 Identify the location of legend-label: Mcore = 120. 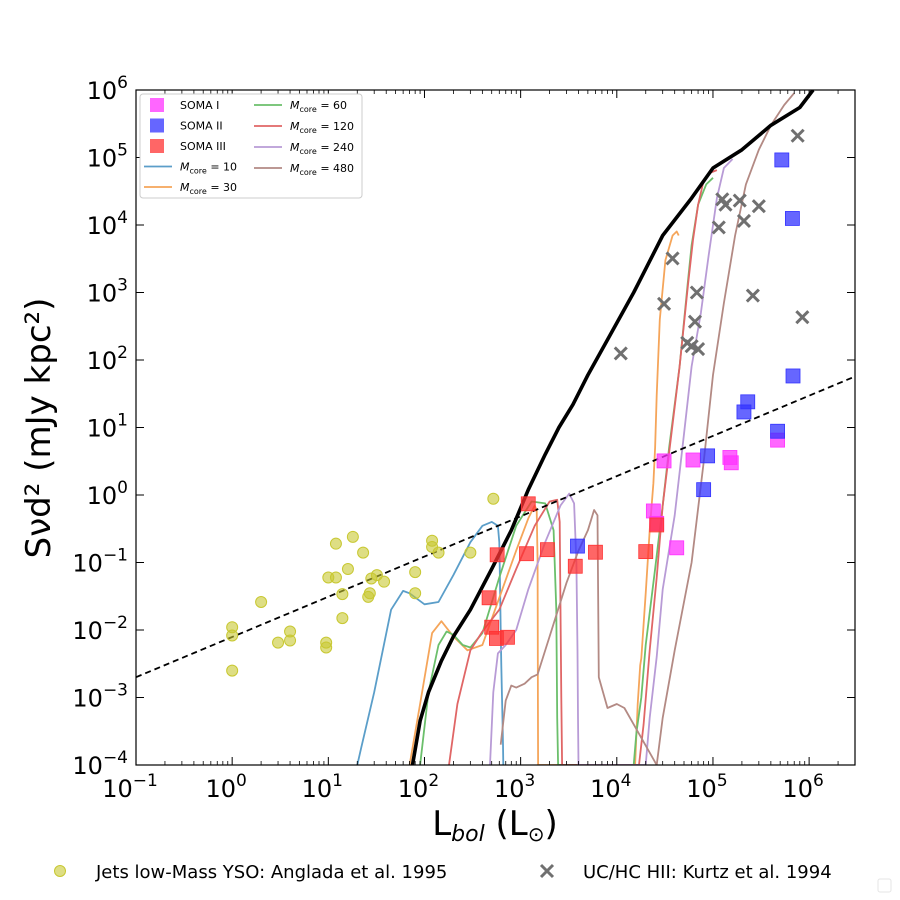
(322, 127).